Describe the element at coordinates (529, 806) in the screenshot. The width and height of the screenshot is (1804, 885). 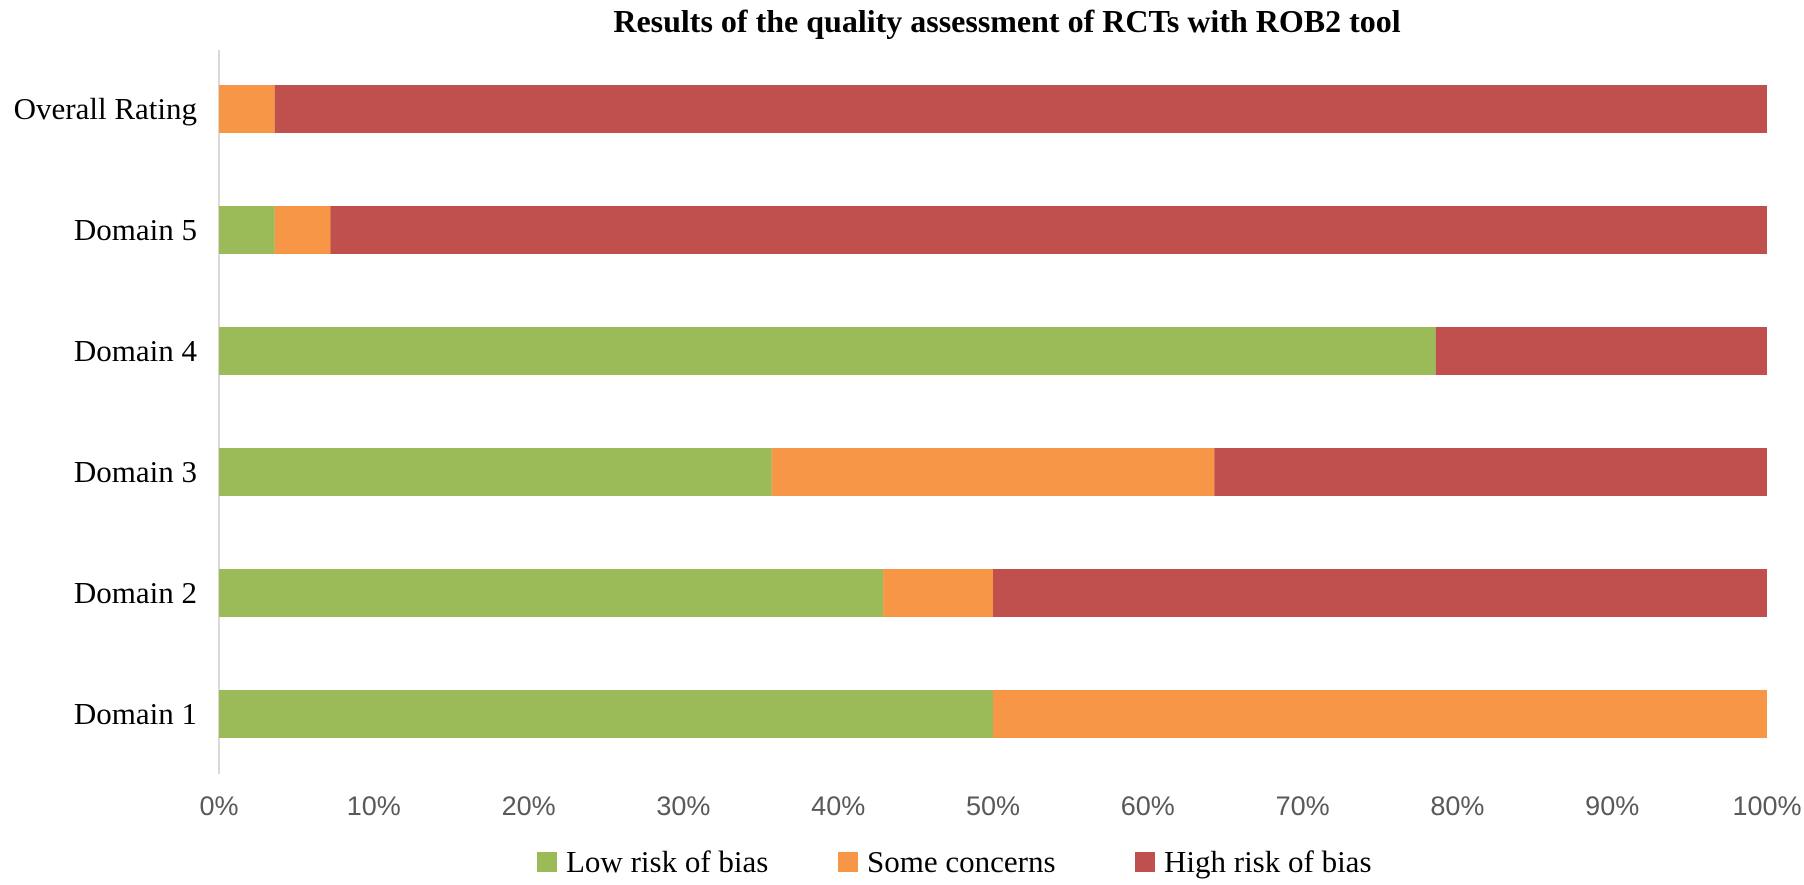
I see `x-tick-label: 20%` at that location.